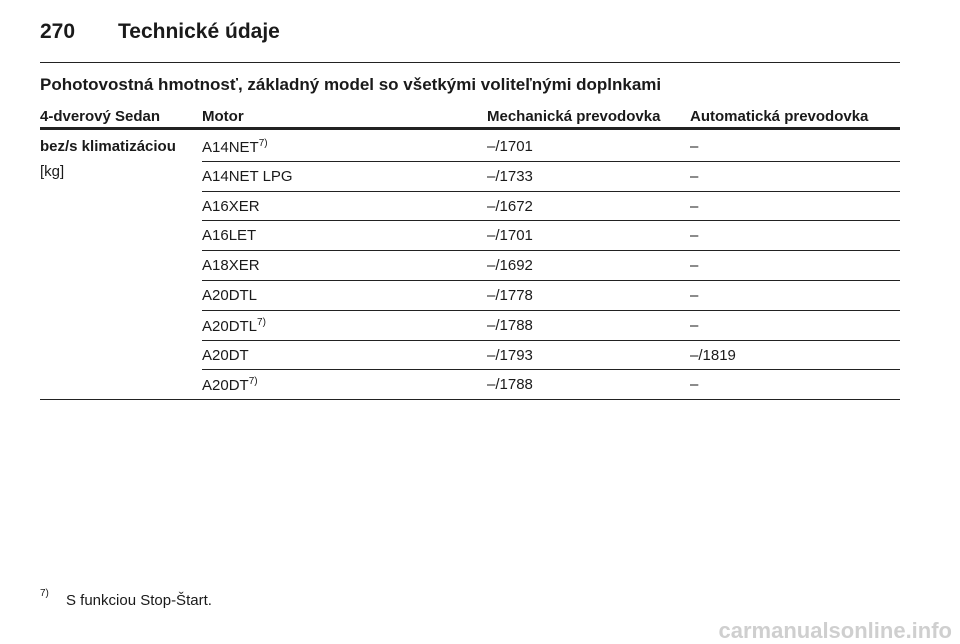 This screenshot has height=644, width=960. I want to click on page-number: 270, so click(58, 31).